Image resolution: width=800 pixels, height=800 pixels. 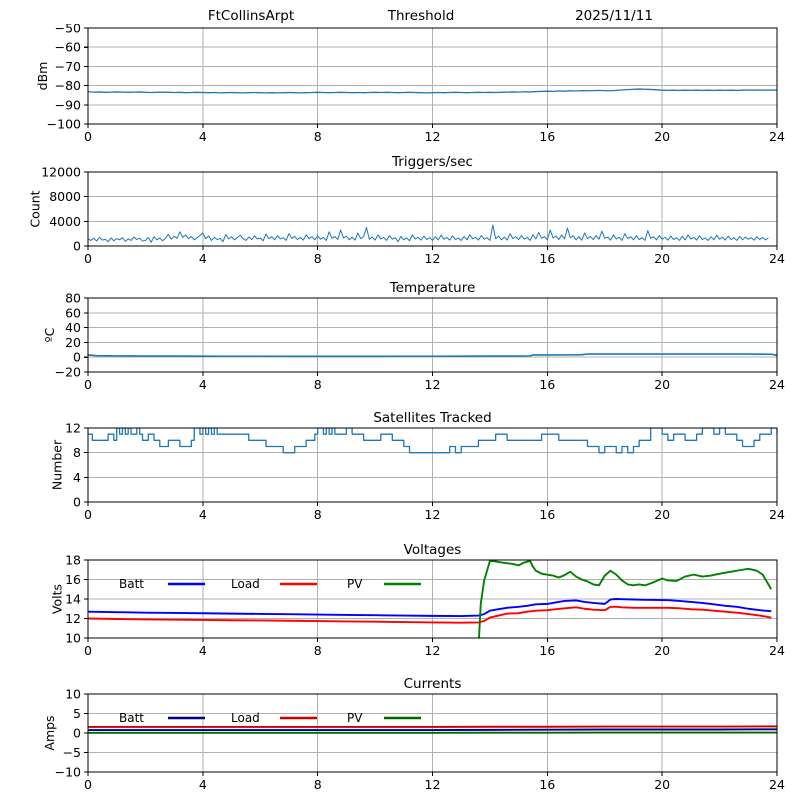 I want to click on subplot-title: Satellites Tracked, so click(x=432, y=418).